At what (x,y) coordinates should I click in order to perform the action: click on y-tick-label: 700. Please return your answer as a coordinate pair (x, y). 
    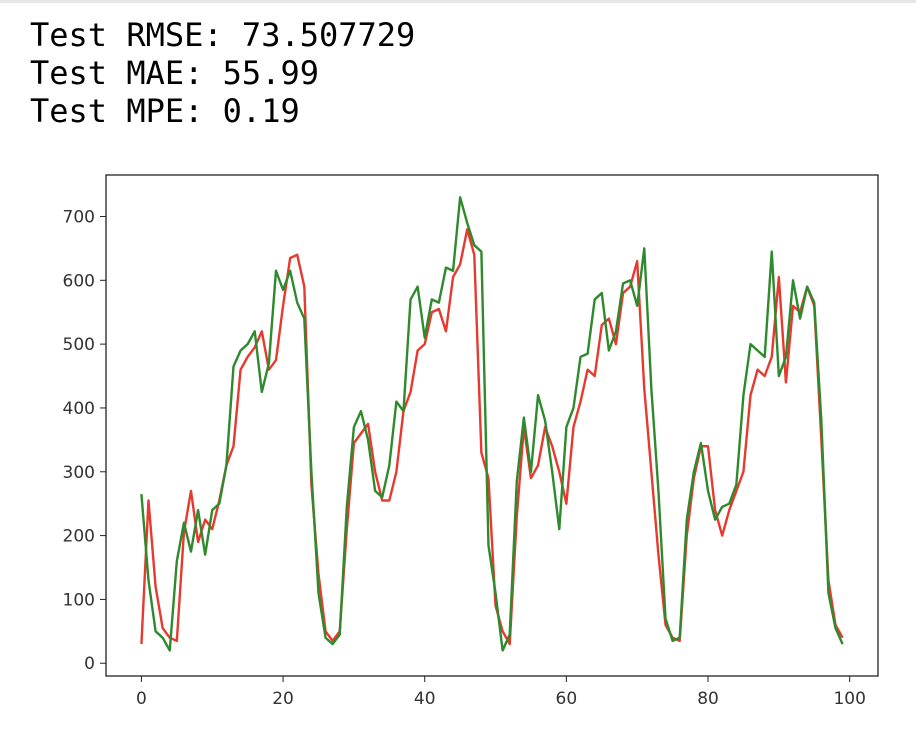
    Looking at the image, I should click on (79, 217).